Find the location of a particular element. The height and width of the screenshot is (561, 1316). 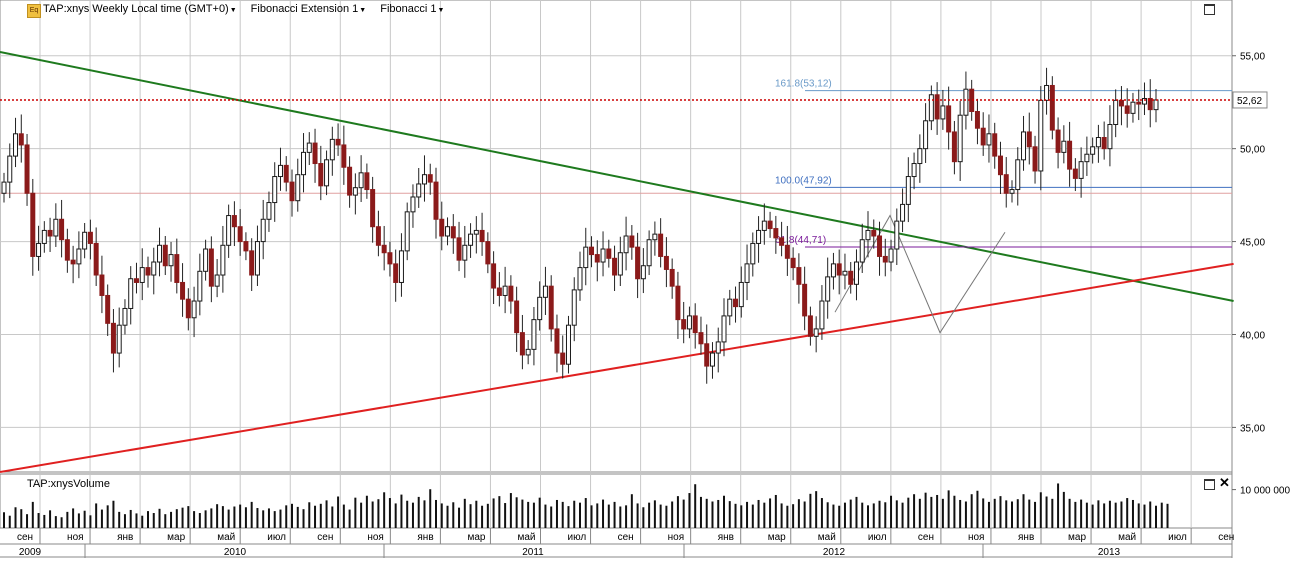

dropdown-arrow-icon: ▼ is located at coordinates (233, 10).